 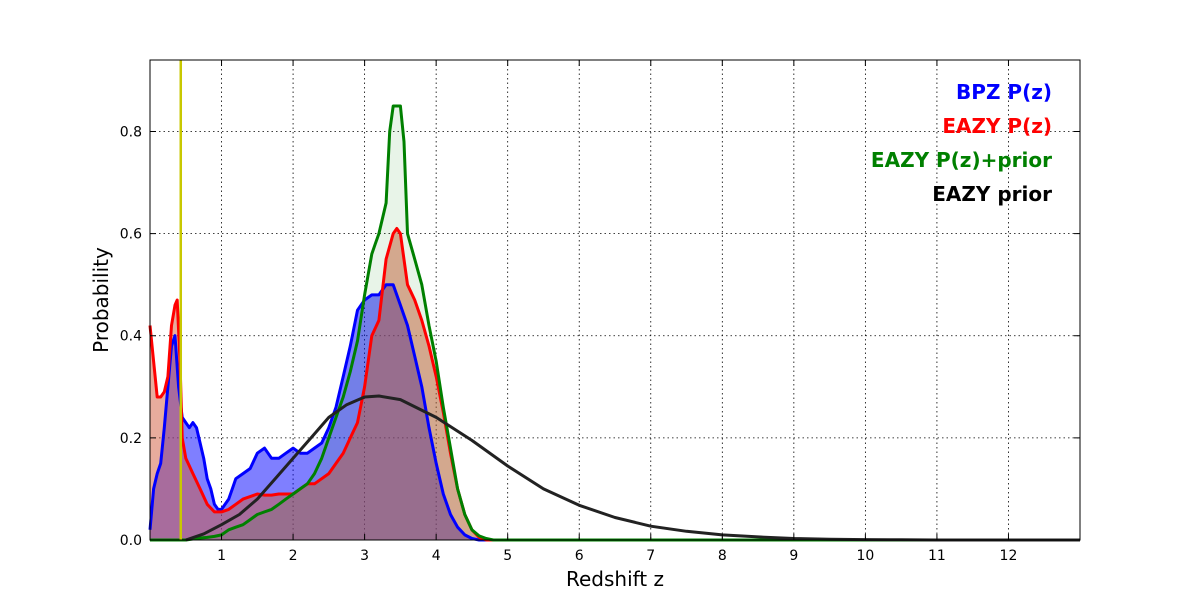 What do you see at coordinates (937, 556) in the screenshot?
I see `x-tick-label: 11` at bounding box center [937, 556].